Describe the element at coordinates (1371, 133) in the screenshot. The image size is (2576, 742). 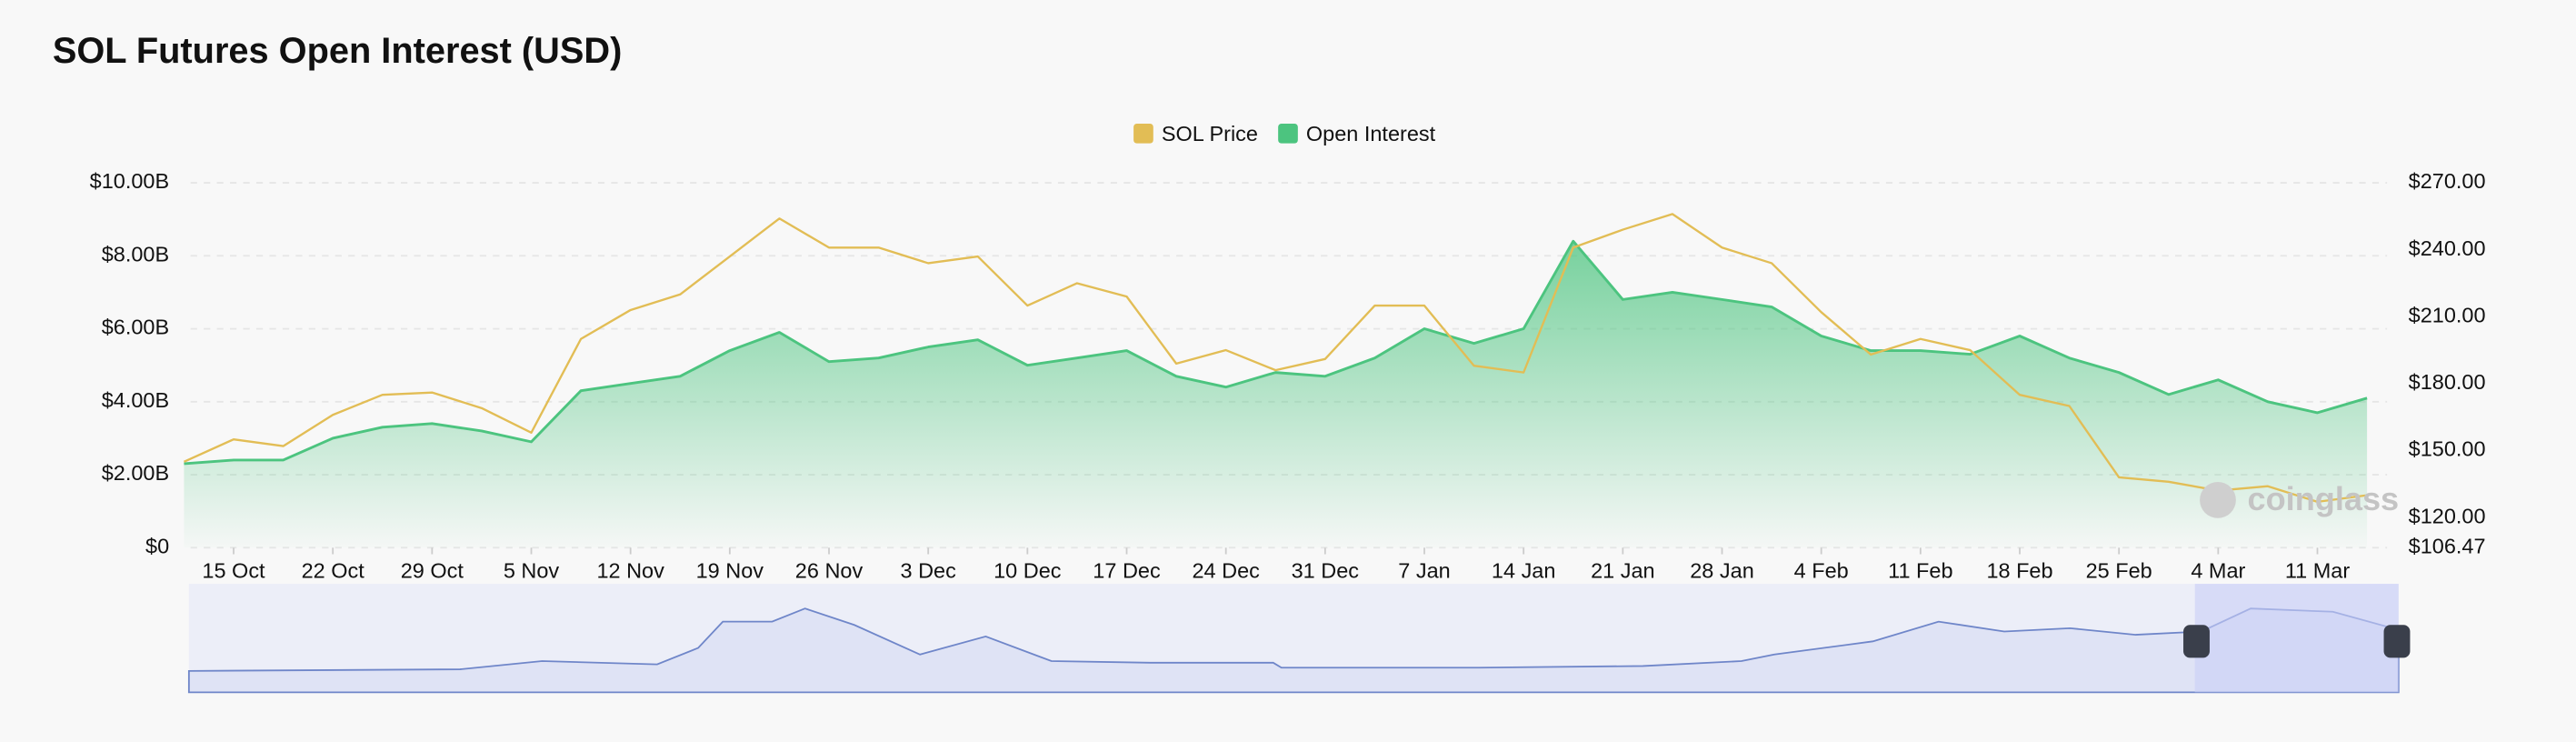
I see `legend-label: Open Interest` at that location.